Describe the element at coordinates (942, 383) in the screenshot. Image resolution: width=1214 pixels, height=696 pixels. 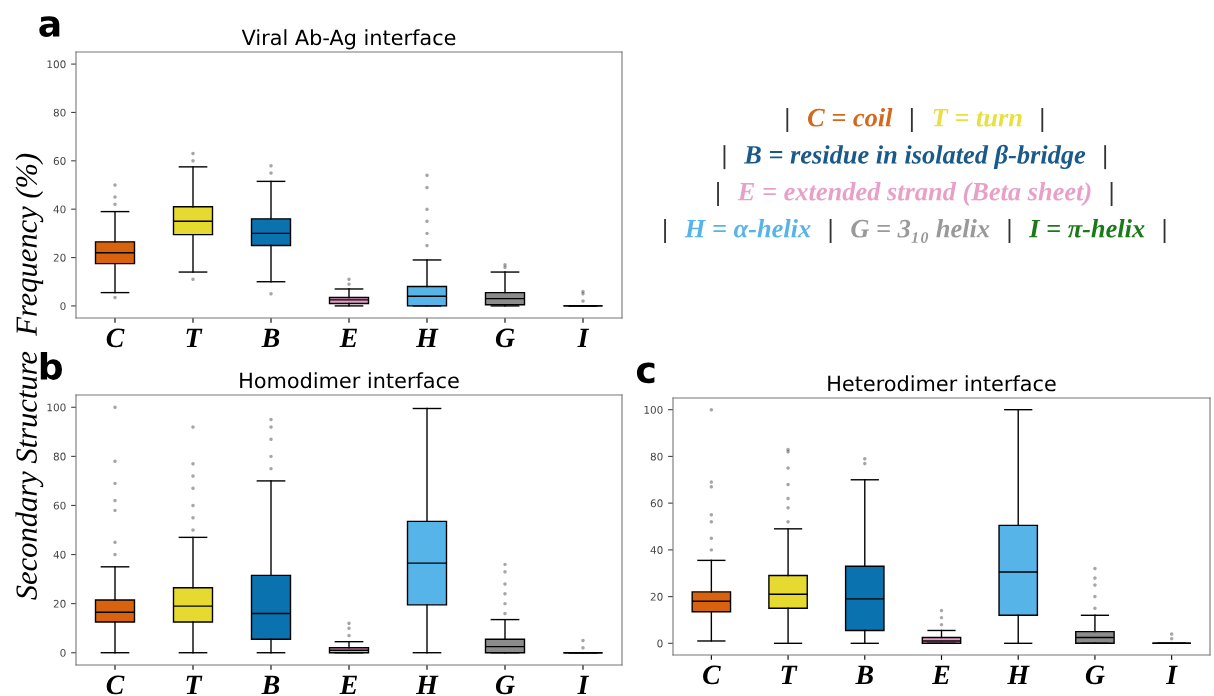
I see `chart-title: Heterodimer interface` at that location.